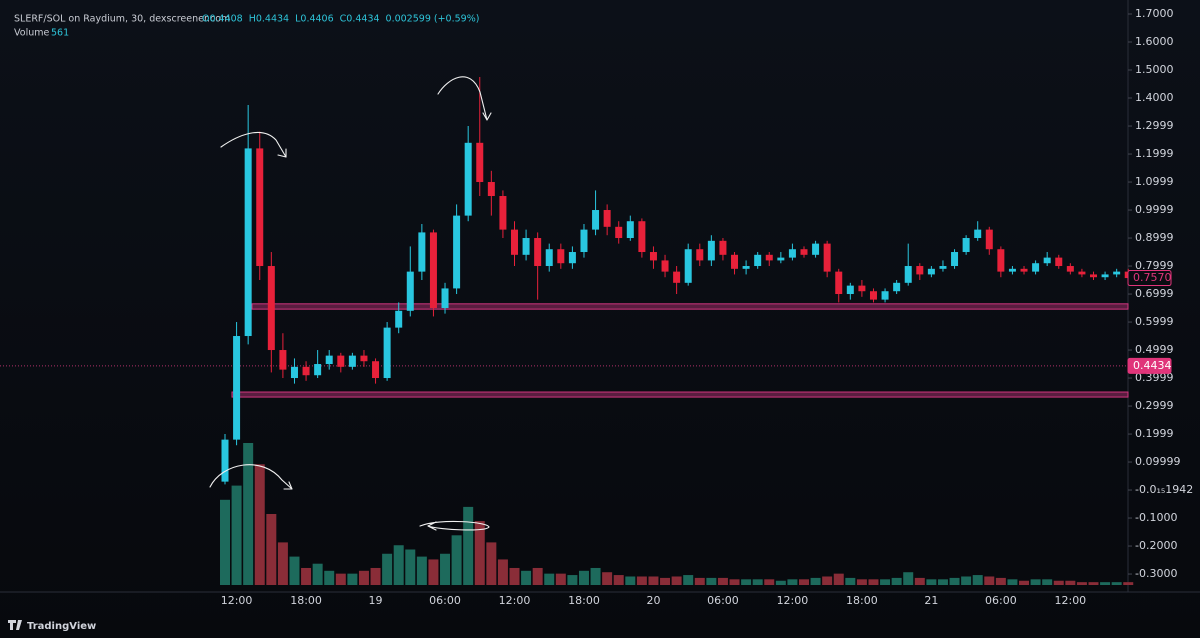  What do you see at coordinates (1156, 517) in the screenshot?
I see `y-tick-label: -0.1000` at bounding box center [1156, 517].